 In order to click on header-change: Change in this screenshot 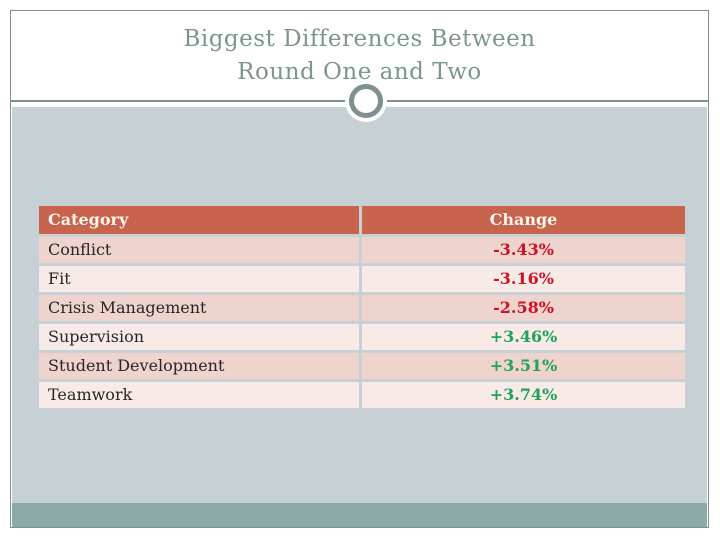, I will do `click(523, 220)`.